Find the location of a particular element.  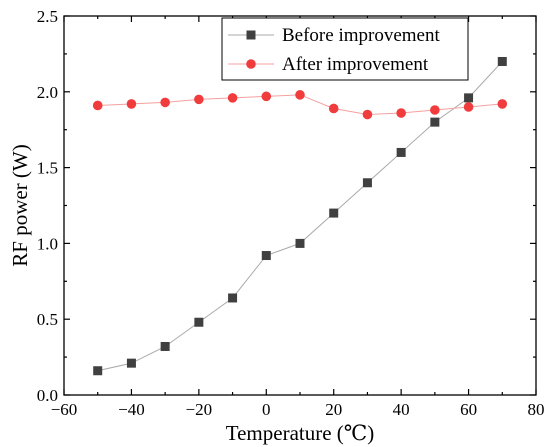

y-tick-label: 2.0 is located at coordinates (47, 92).